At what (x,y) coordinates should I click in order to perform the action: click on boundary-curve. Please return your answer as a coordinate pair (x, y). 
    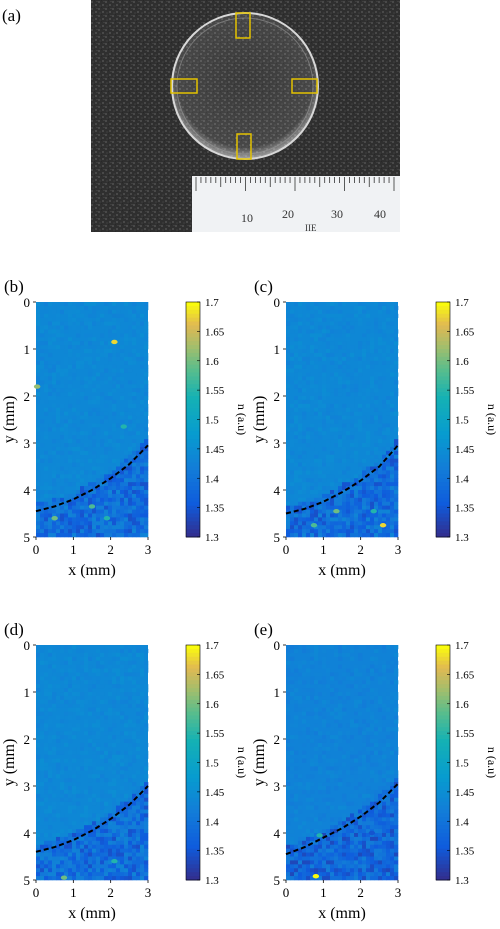
    Looking at the image, I should click on (342, 819).